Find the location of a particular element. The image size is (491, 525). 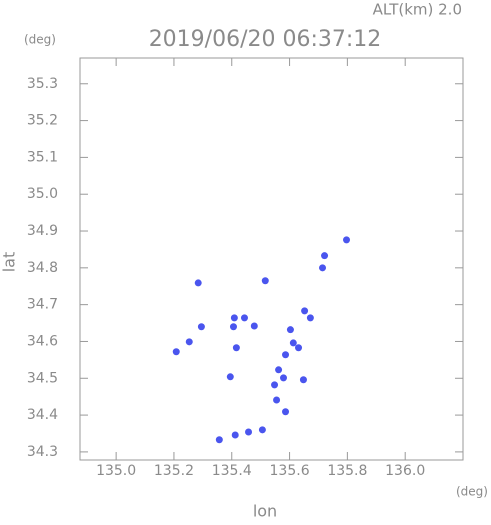

x-unit: (deg) is located at coordinates (472, 492).